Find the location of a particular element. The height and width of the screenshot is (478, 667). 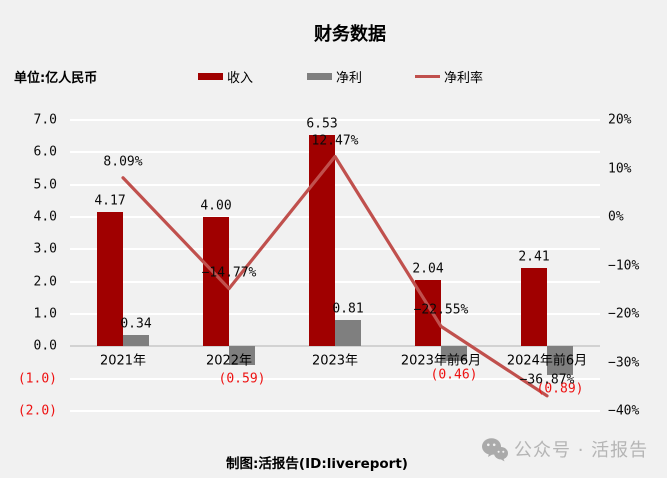

category-label: 2024年前6月 is located at coordinates (547, 361).